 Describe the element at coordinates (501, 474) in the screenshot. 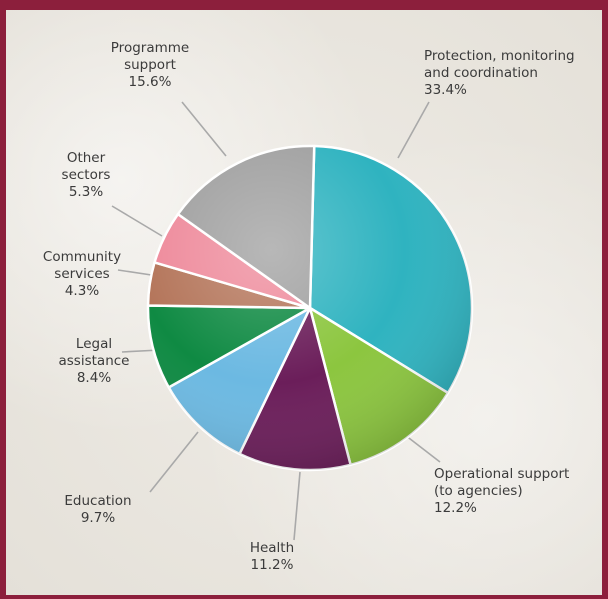

I see `slice-name-line-1-0: Operational support` at that location.